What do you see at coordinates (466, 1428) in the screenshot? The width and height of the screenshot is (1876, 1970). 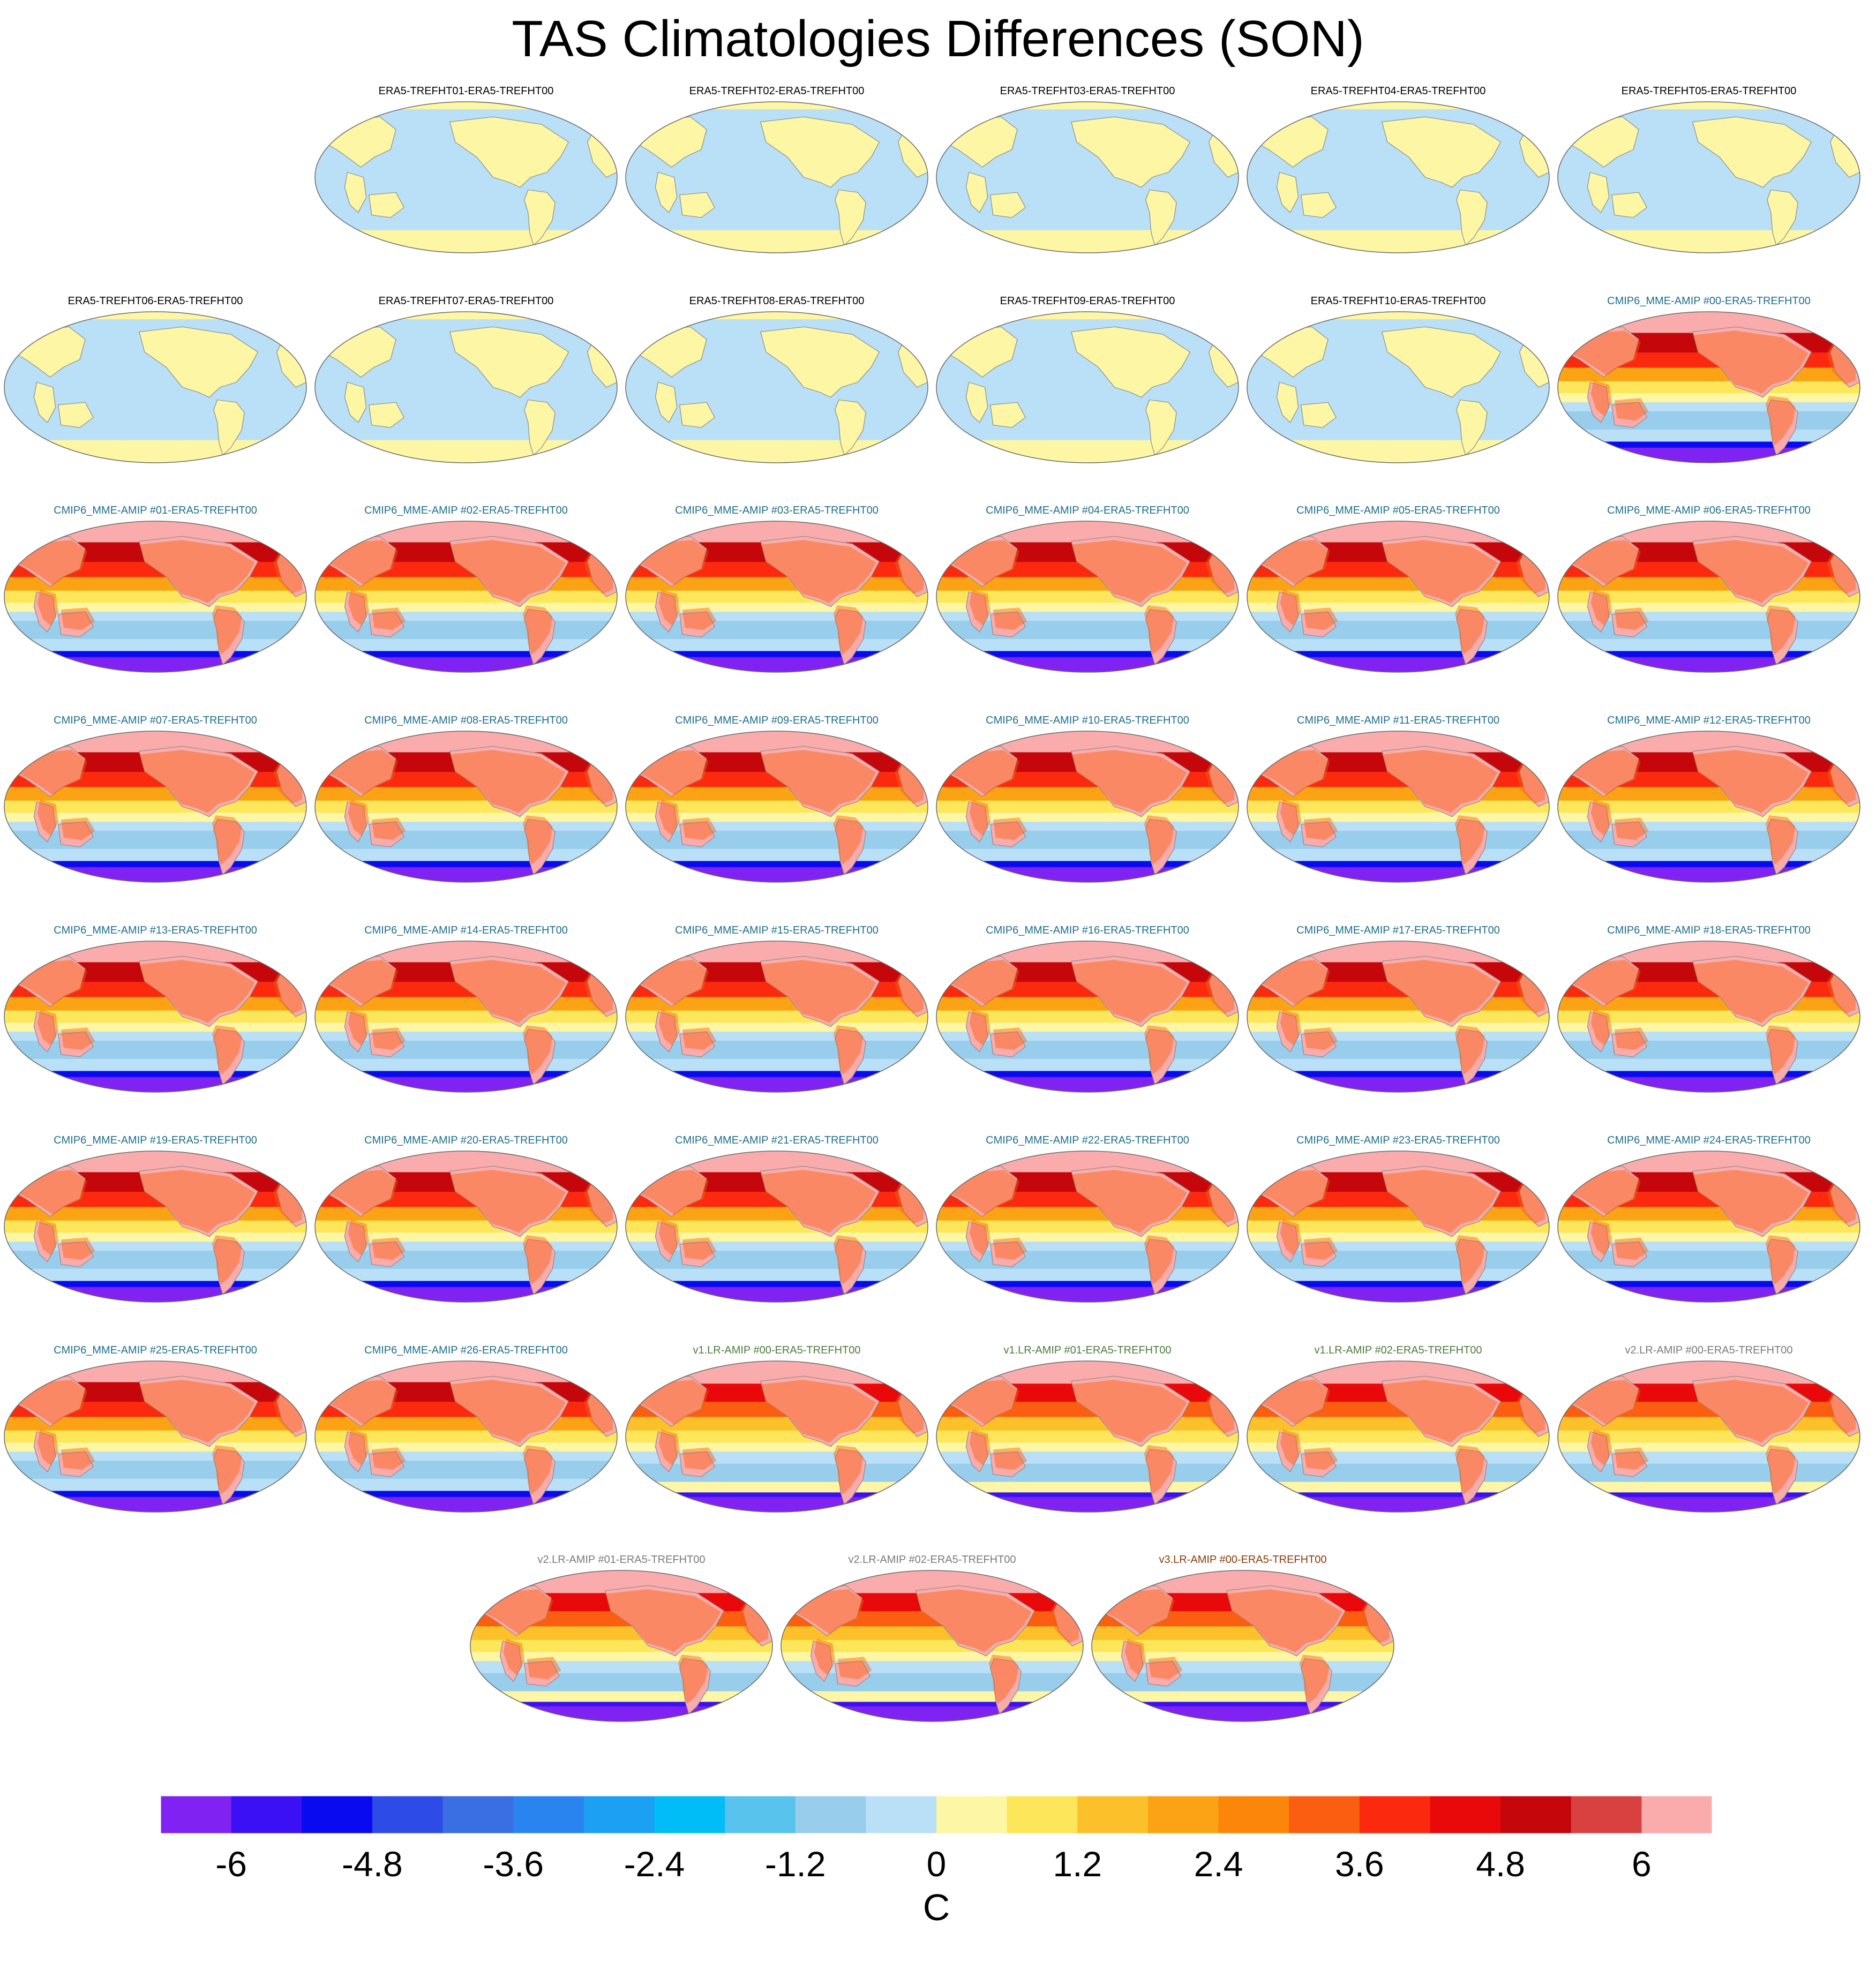 I see `map-panel: CMIP6_MME-AMIP #26-ERA5-TREFHT00` at bounding box center [466, 1428].